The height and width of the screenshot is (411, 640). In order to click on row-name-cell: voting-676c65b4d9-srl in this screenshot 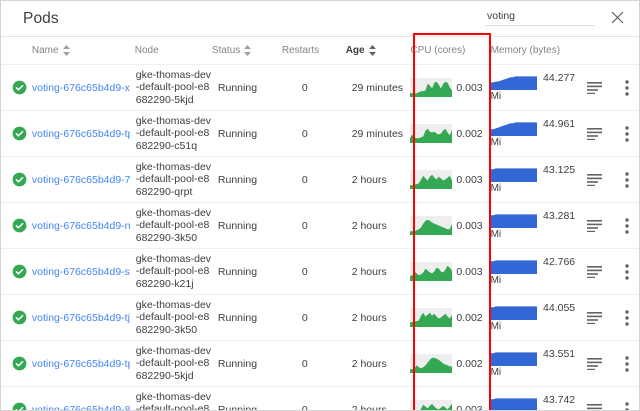, I will do `click(83, 271)`.